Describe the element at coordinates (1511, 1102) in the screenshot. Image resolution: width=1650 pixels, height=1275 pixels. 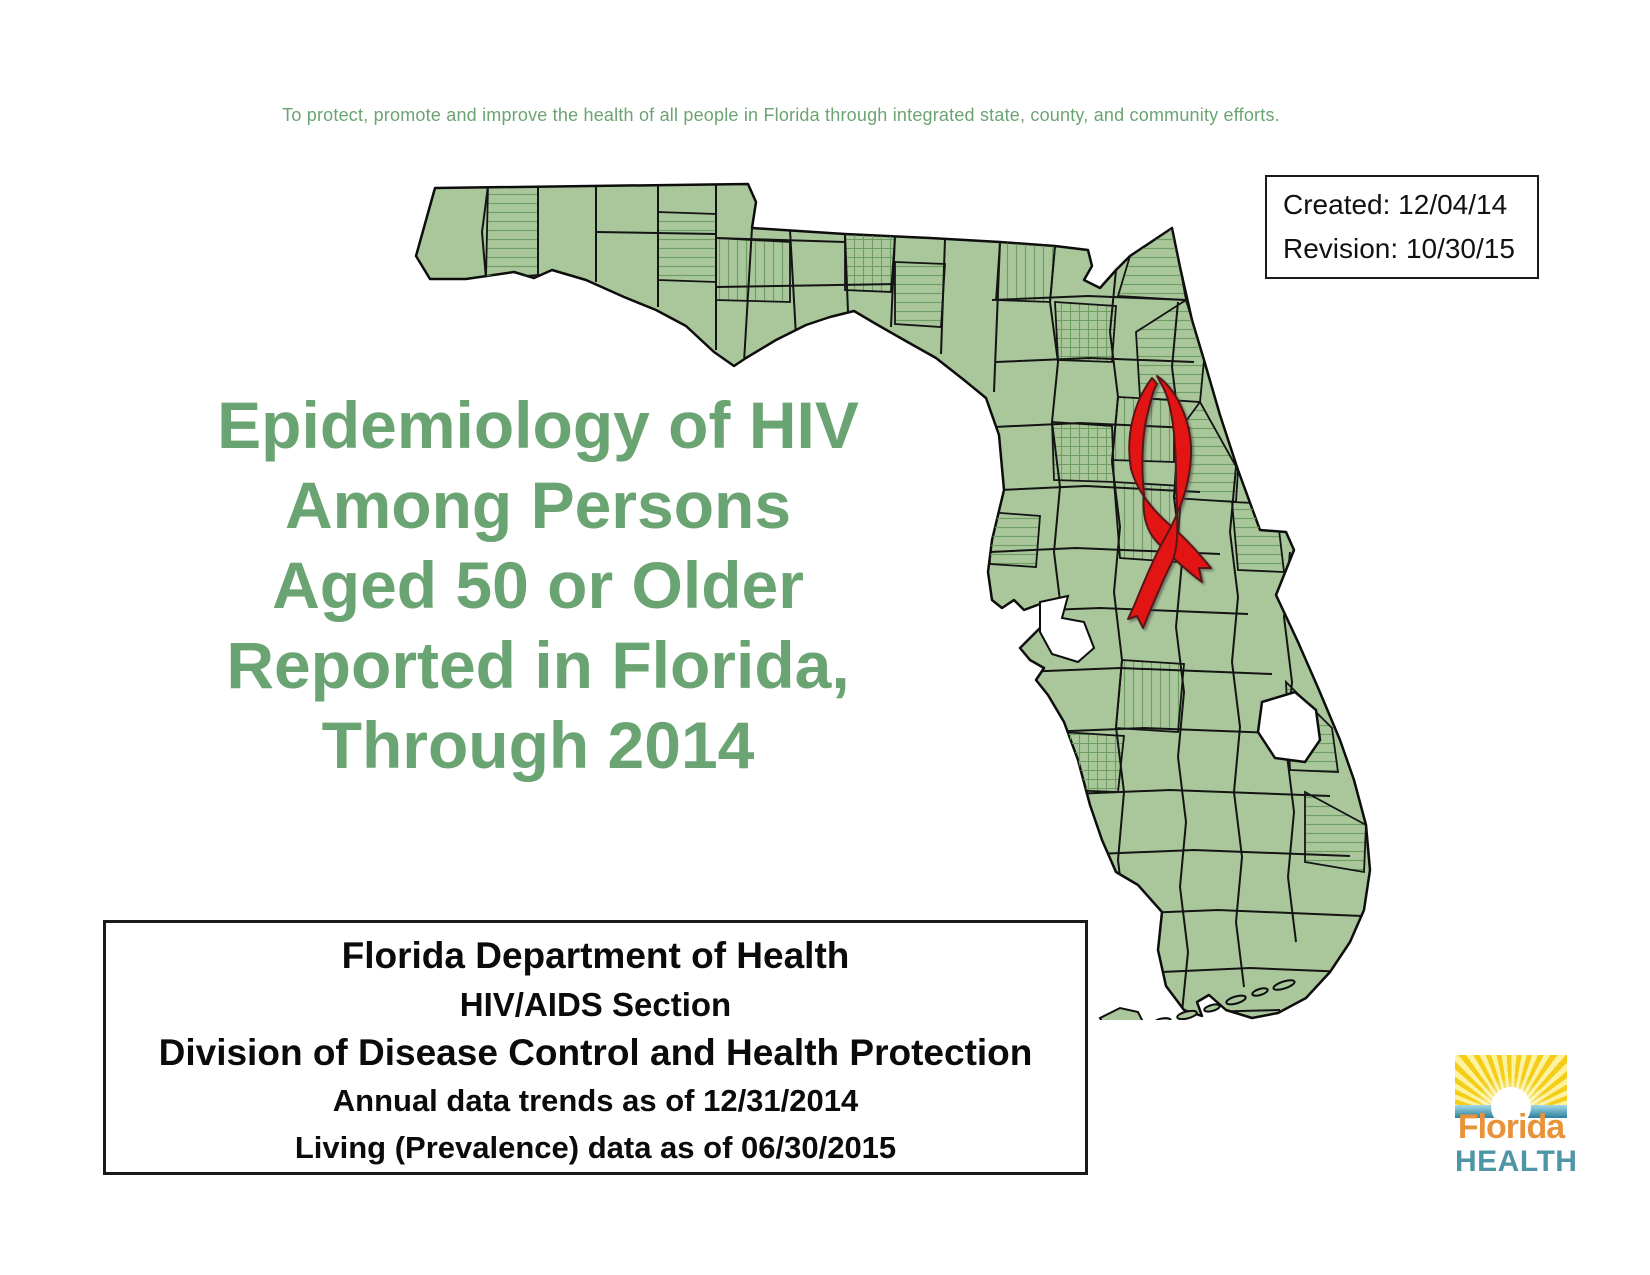
I see `sun-disc-icon` at that location.